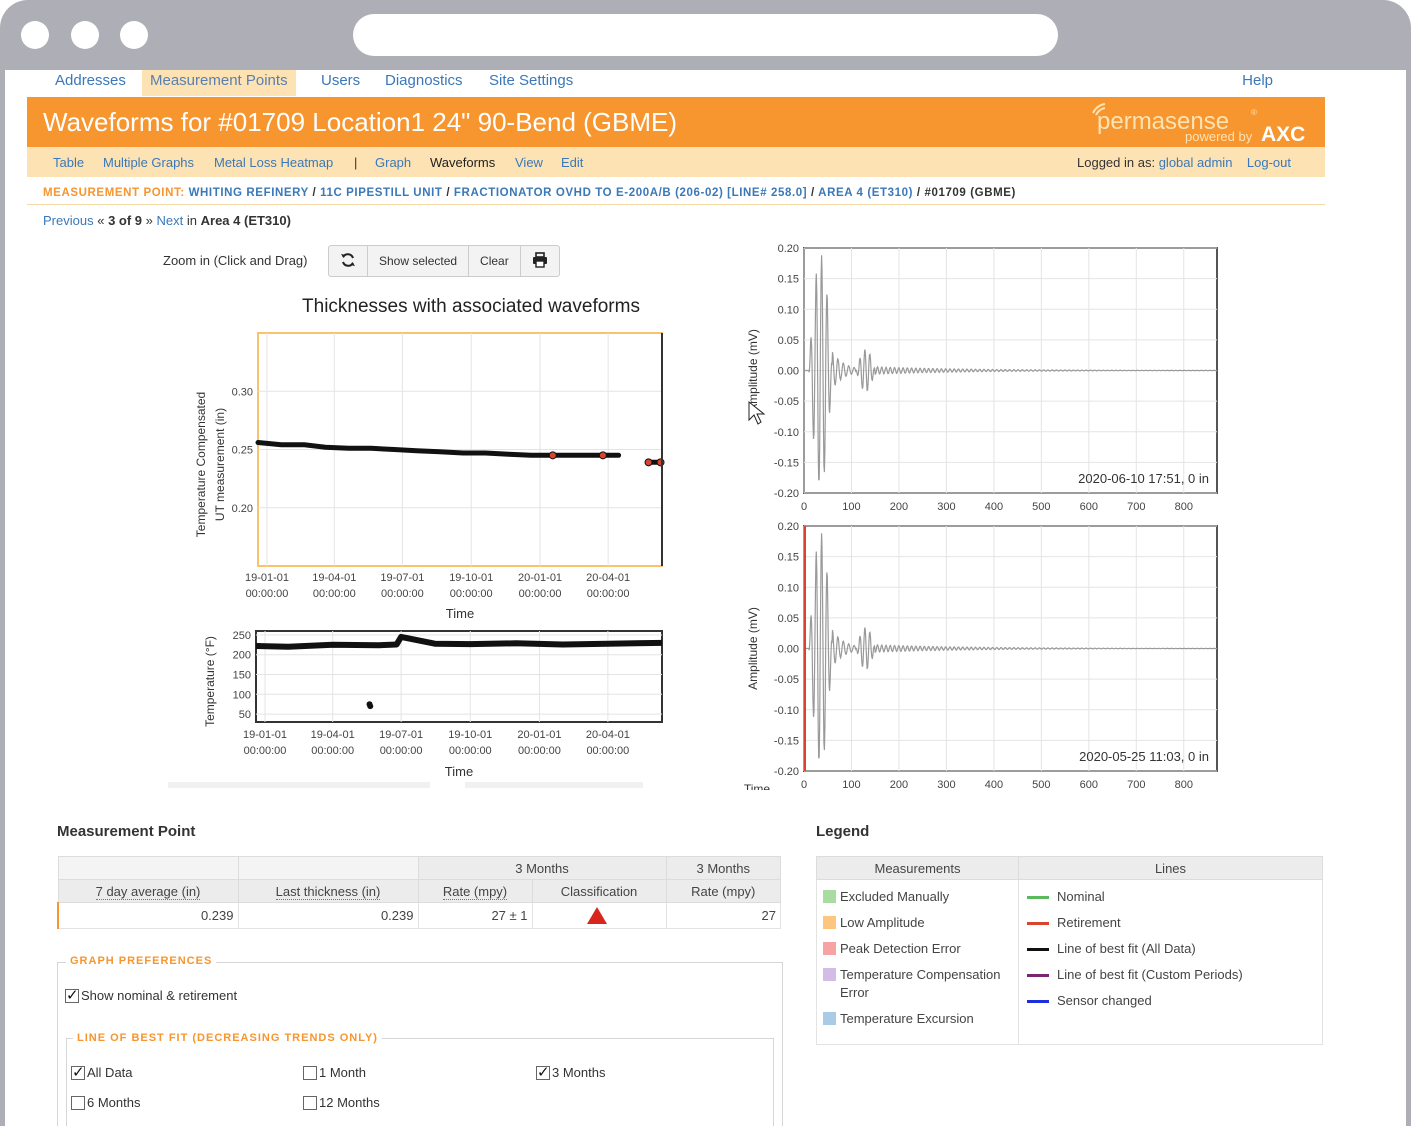  Describe the element at coordinates (1268, 162) in the screenshot. I see `logout-link: Log-out` at that location.